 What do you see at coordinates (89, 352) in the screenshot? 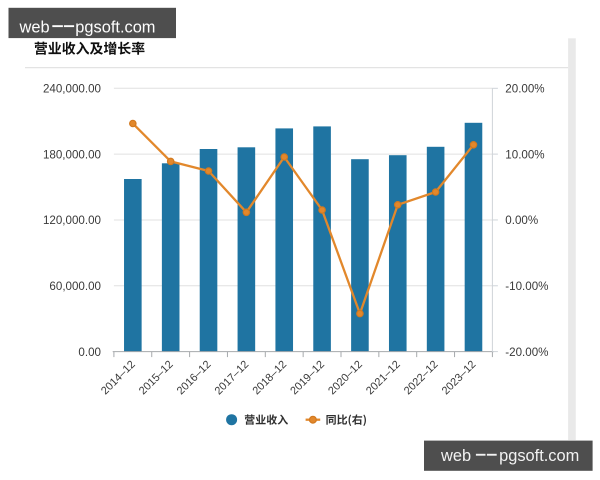
I see `svg-text: 0.00` at bounding box center [89, 352].